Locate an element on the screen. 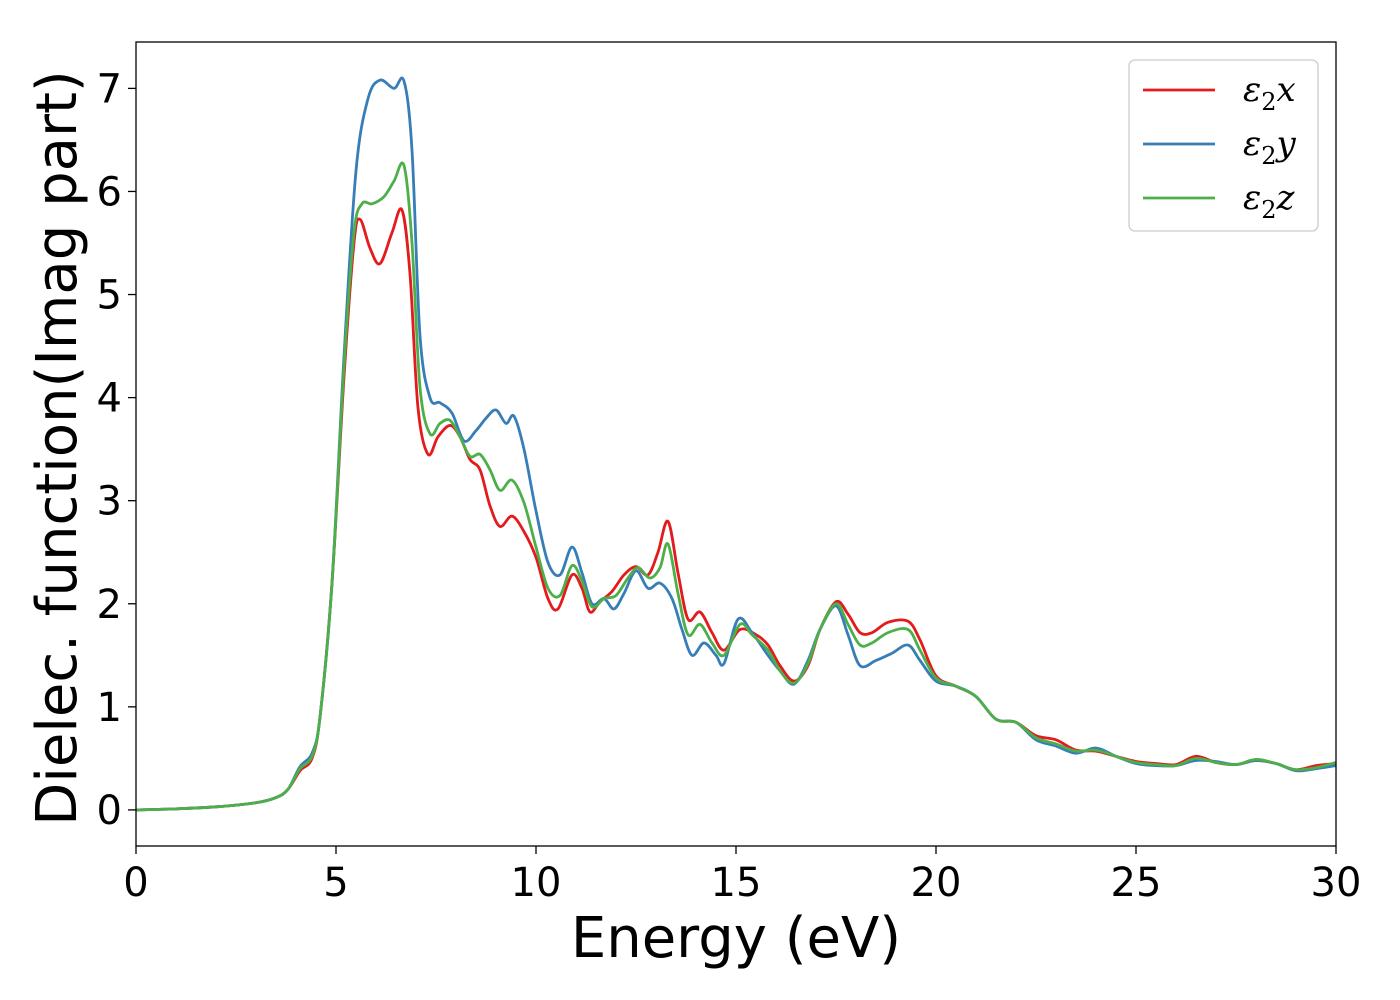  y-tick-label: 6 is located at coordinates (109, 192).